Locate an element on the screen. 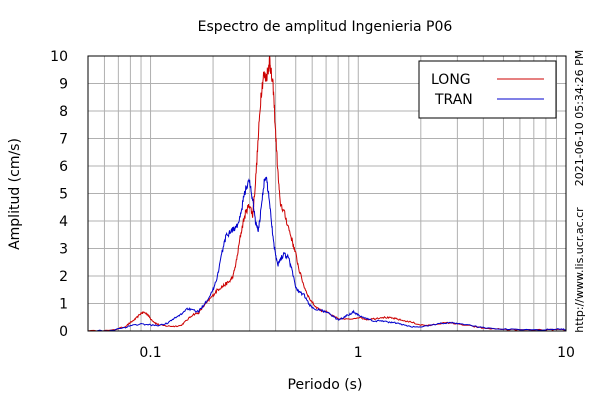 The height and width of the screenshot is (405, 600). y-tick-label: 4 is located at coordinates (63, 222).